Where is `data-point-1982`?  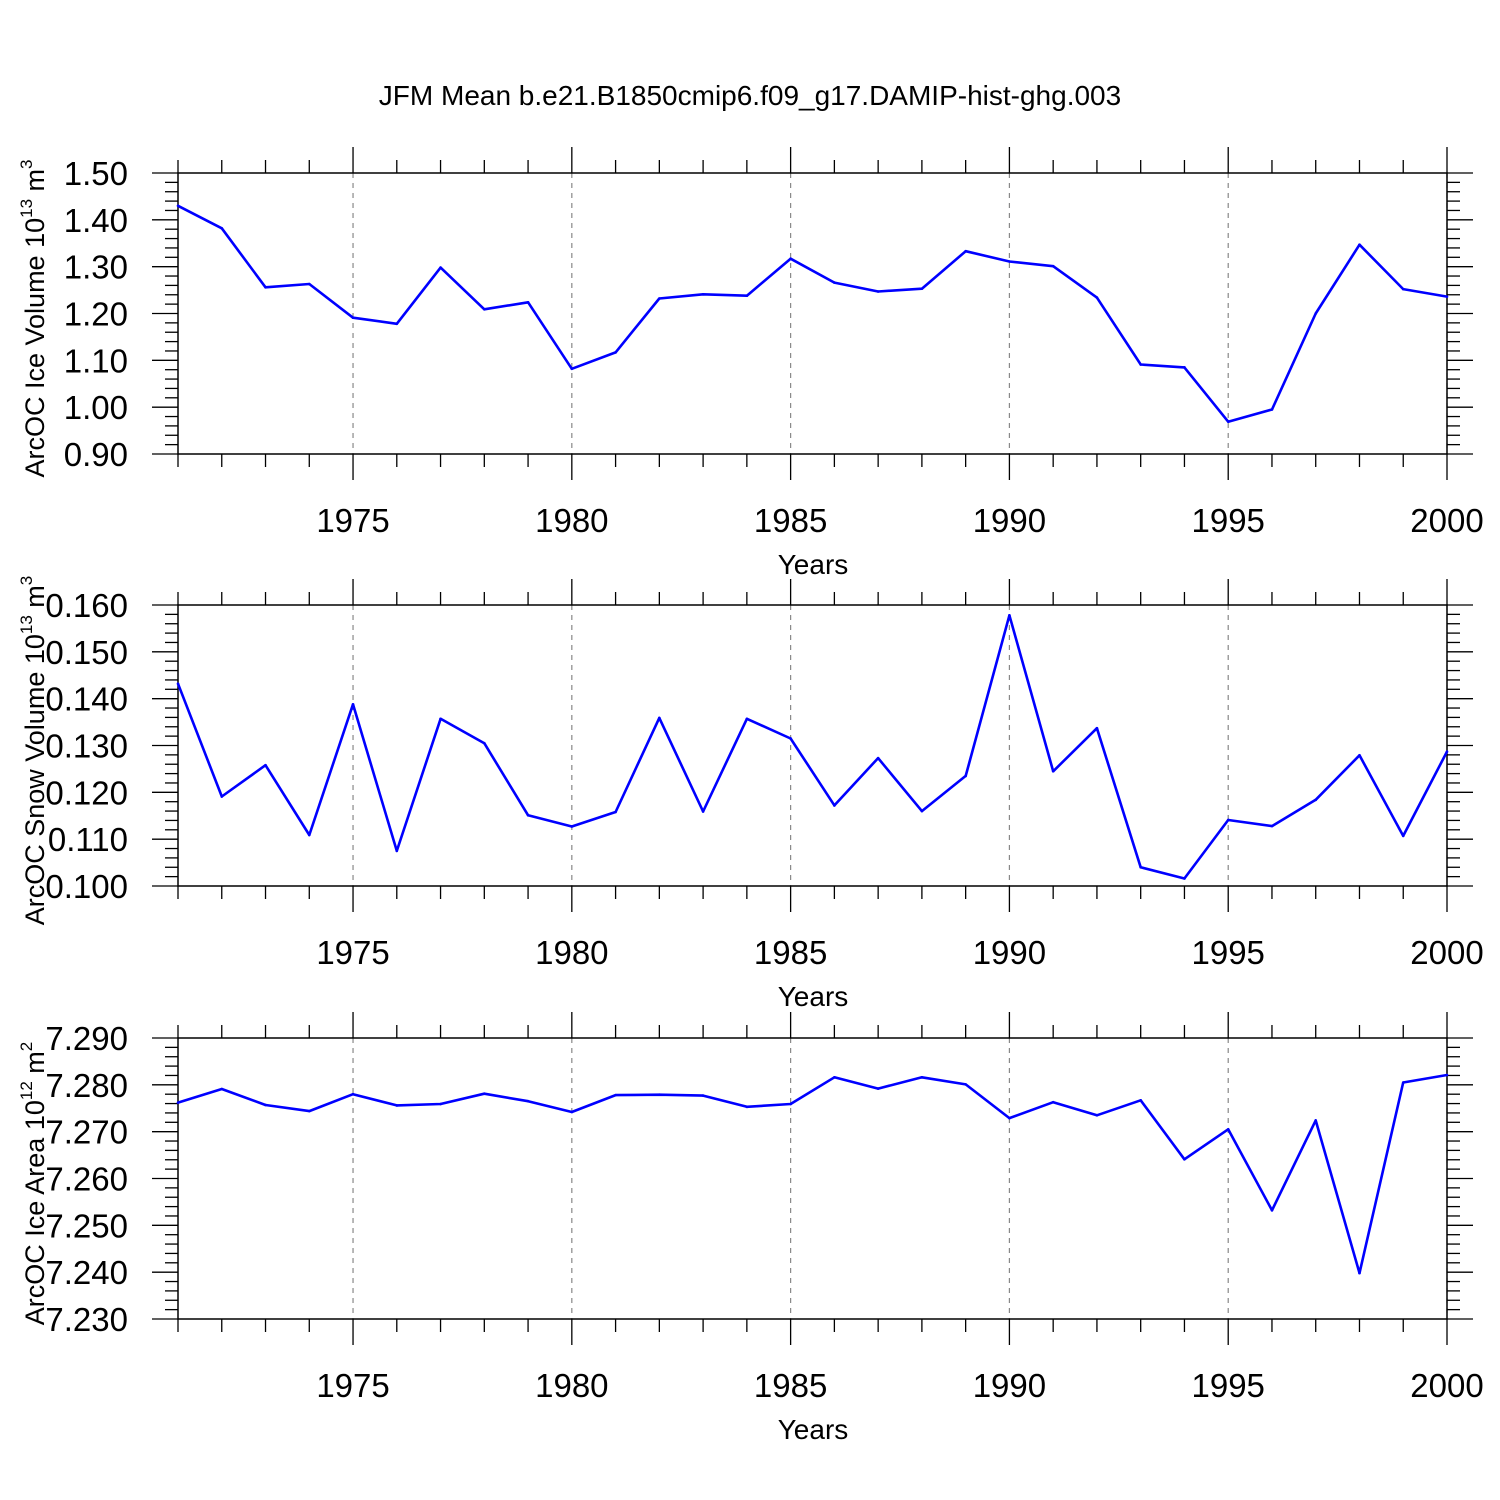
data-point-1982 is located at coordinates (659, 298).